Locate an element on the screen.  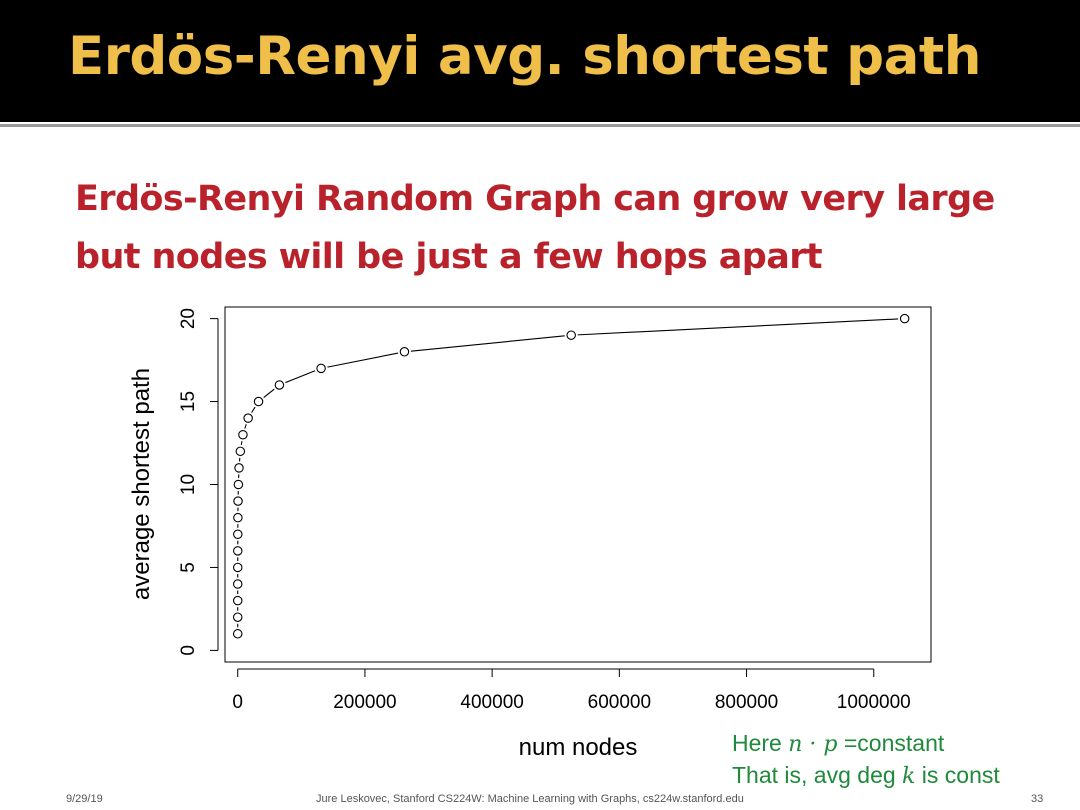
x-tick-label: 1000000 is located at coordinates (874, 702).